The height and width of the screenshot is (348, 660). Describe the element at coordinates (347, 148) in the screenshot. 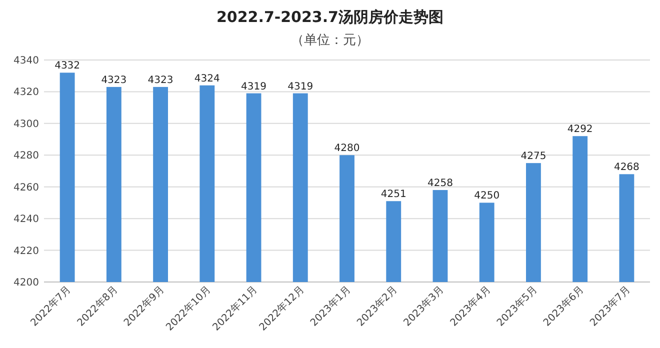

I see `data-label: 4280` at that location.